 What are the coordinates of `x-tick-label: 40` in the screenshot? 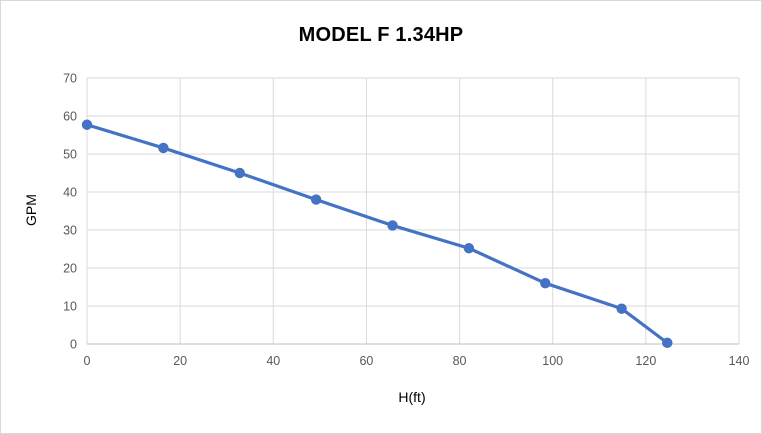 It's located at (273, 361).